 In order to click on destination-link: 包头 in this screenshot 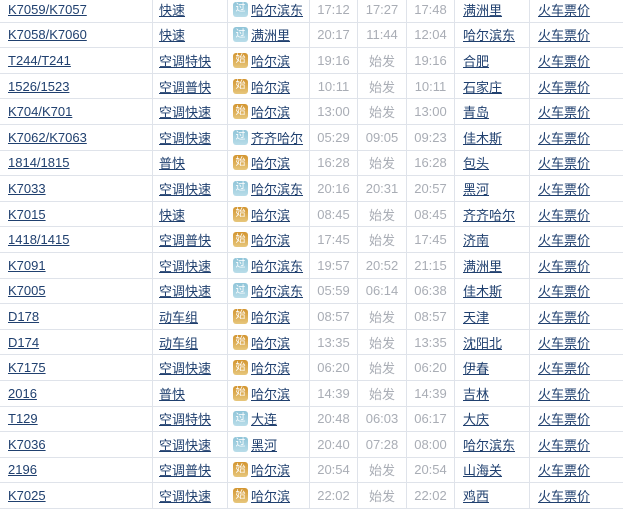, I will do `click(476, 164)`.